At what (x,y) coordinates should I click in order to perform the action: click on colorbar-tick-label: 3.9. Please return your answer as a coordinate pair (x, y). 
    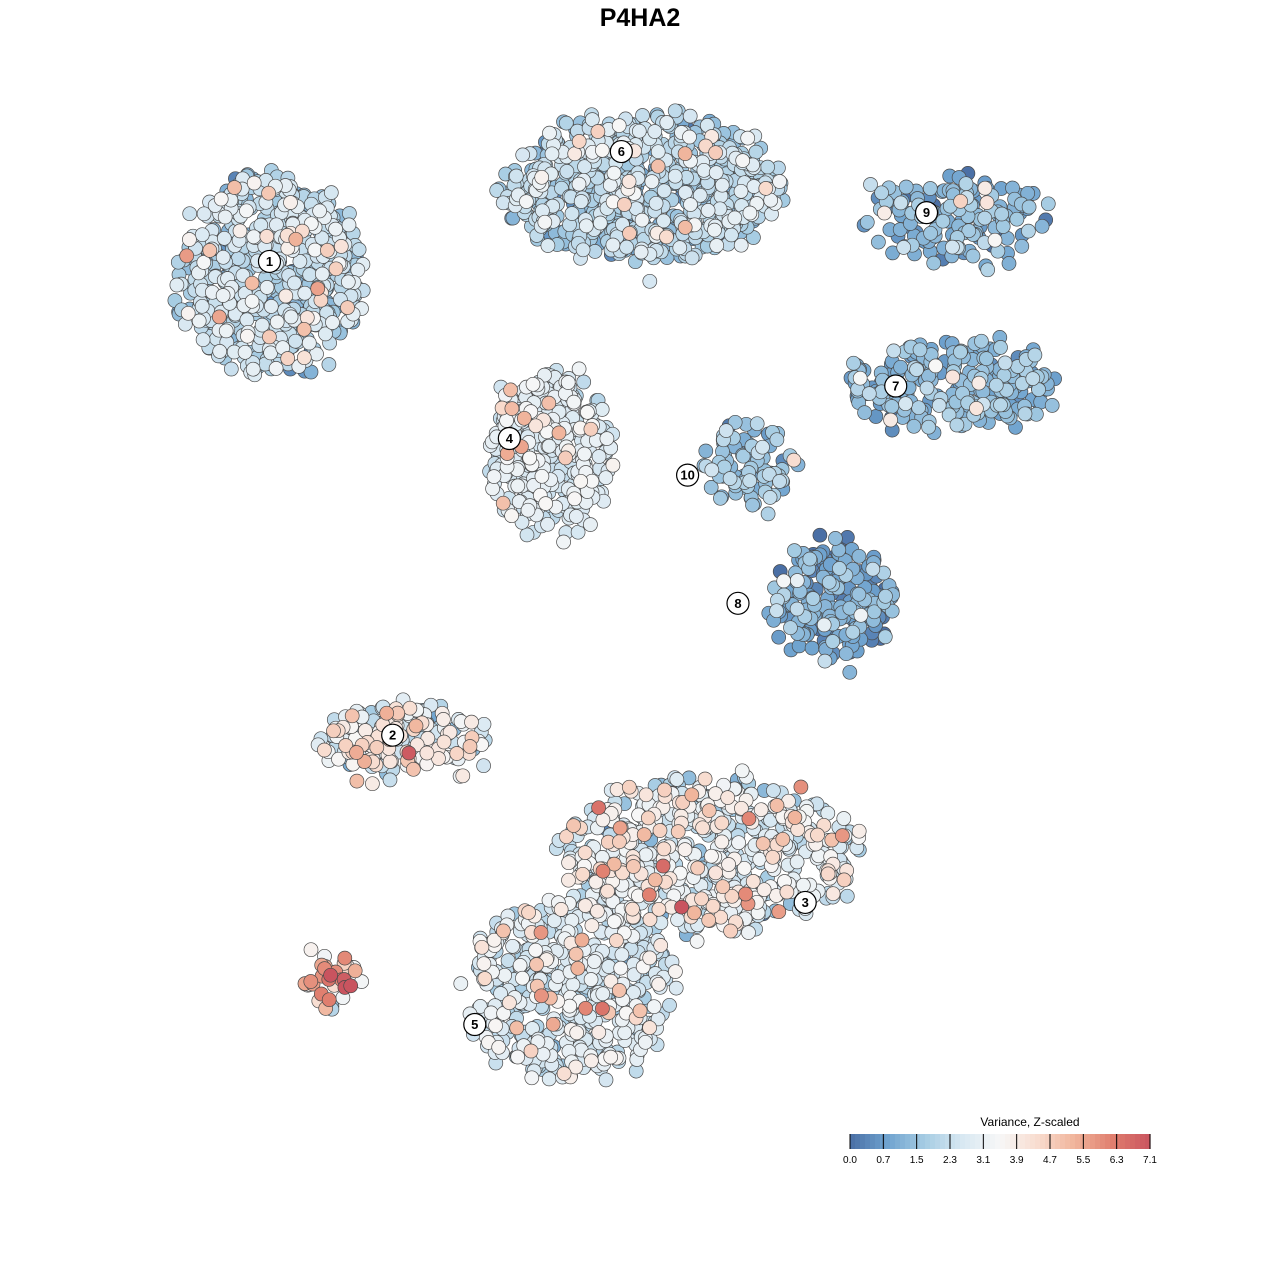
    Looking at the image, I should click on (1017, 1160).